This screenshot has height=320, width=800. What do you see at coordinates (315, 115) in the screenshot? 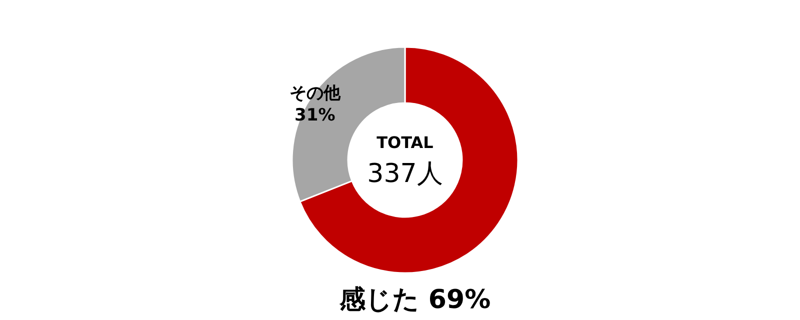
I see `data-label: 31%` at bounding box center [315, 115].